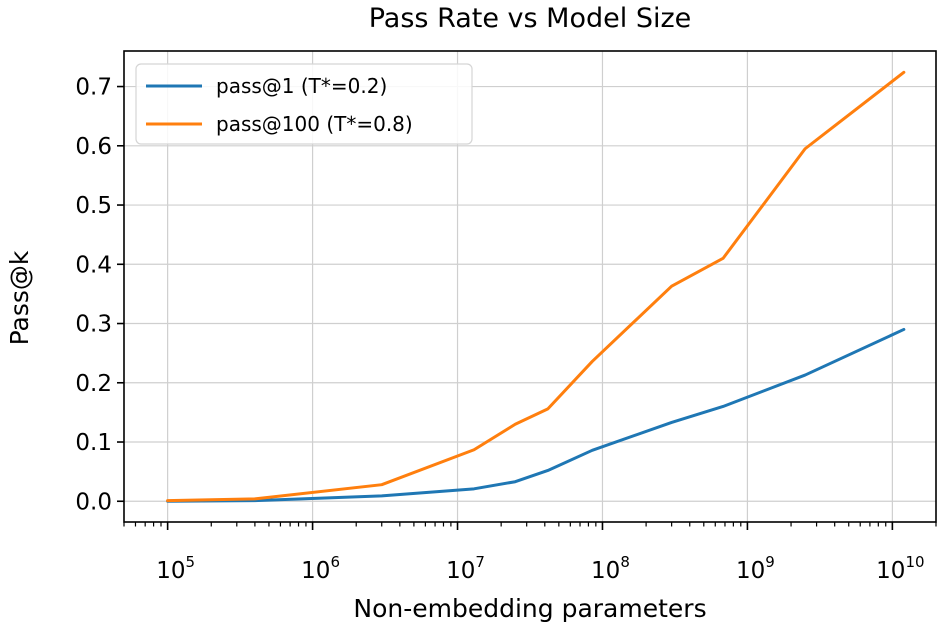  Describe the element at coordinates (93, 384) in the screenshot. I see `y-tick-label: 0.2` at that location.